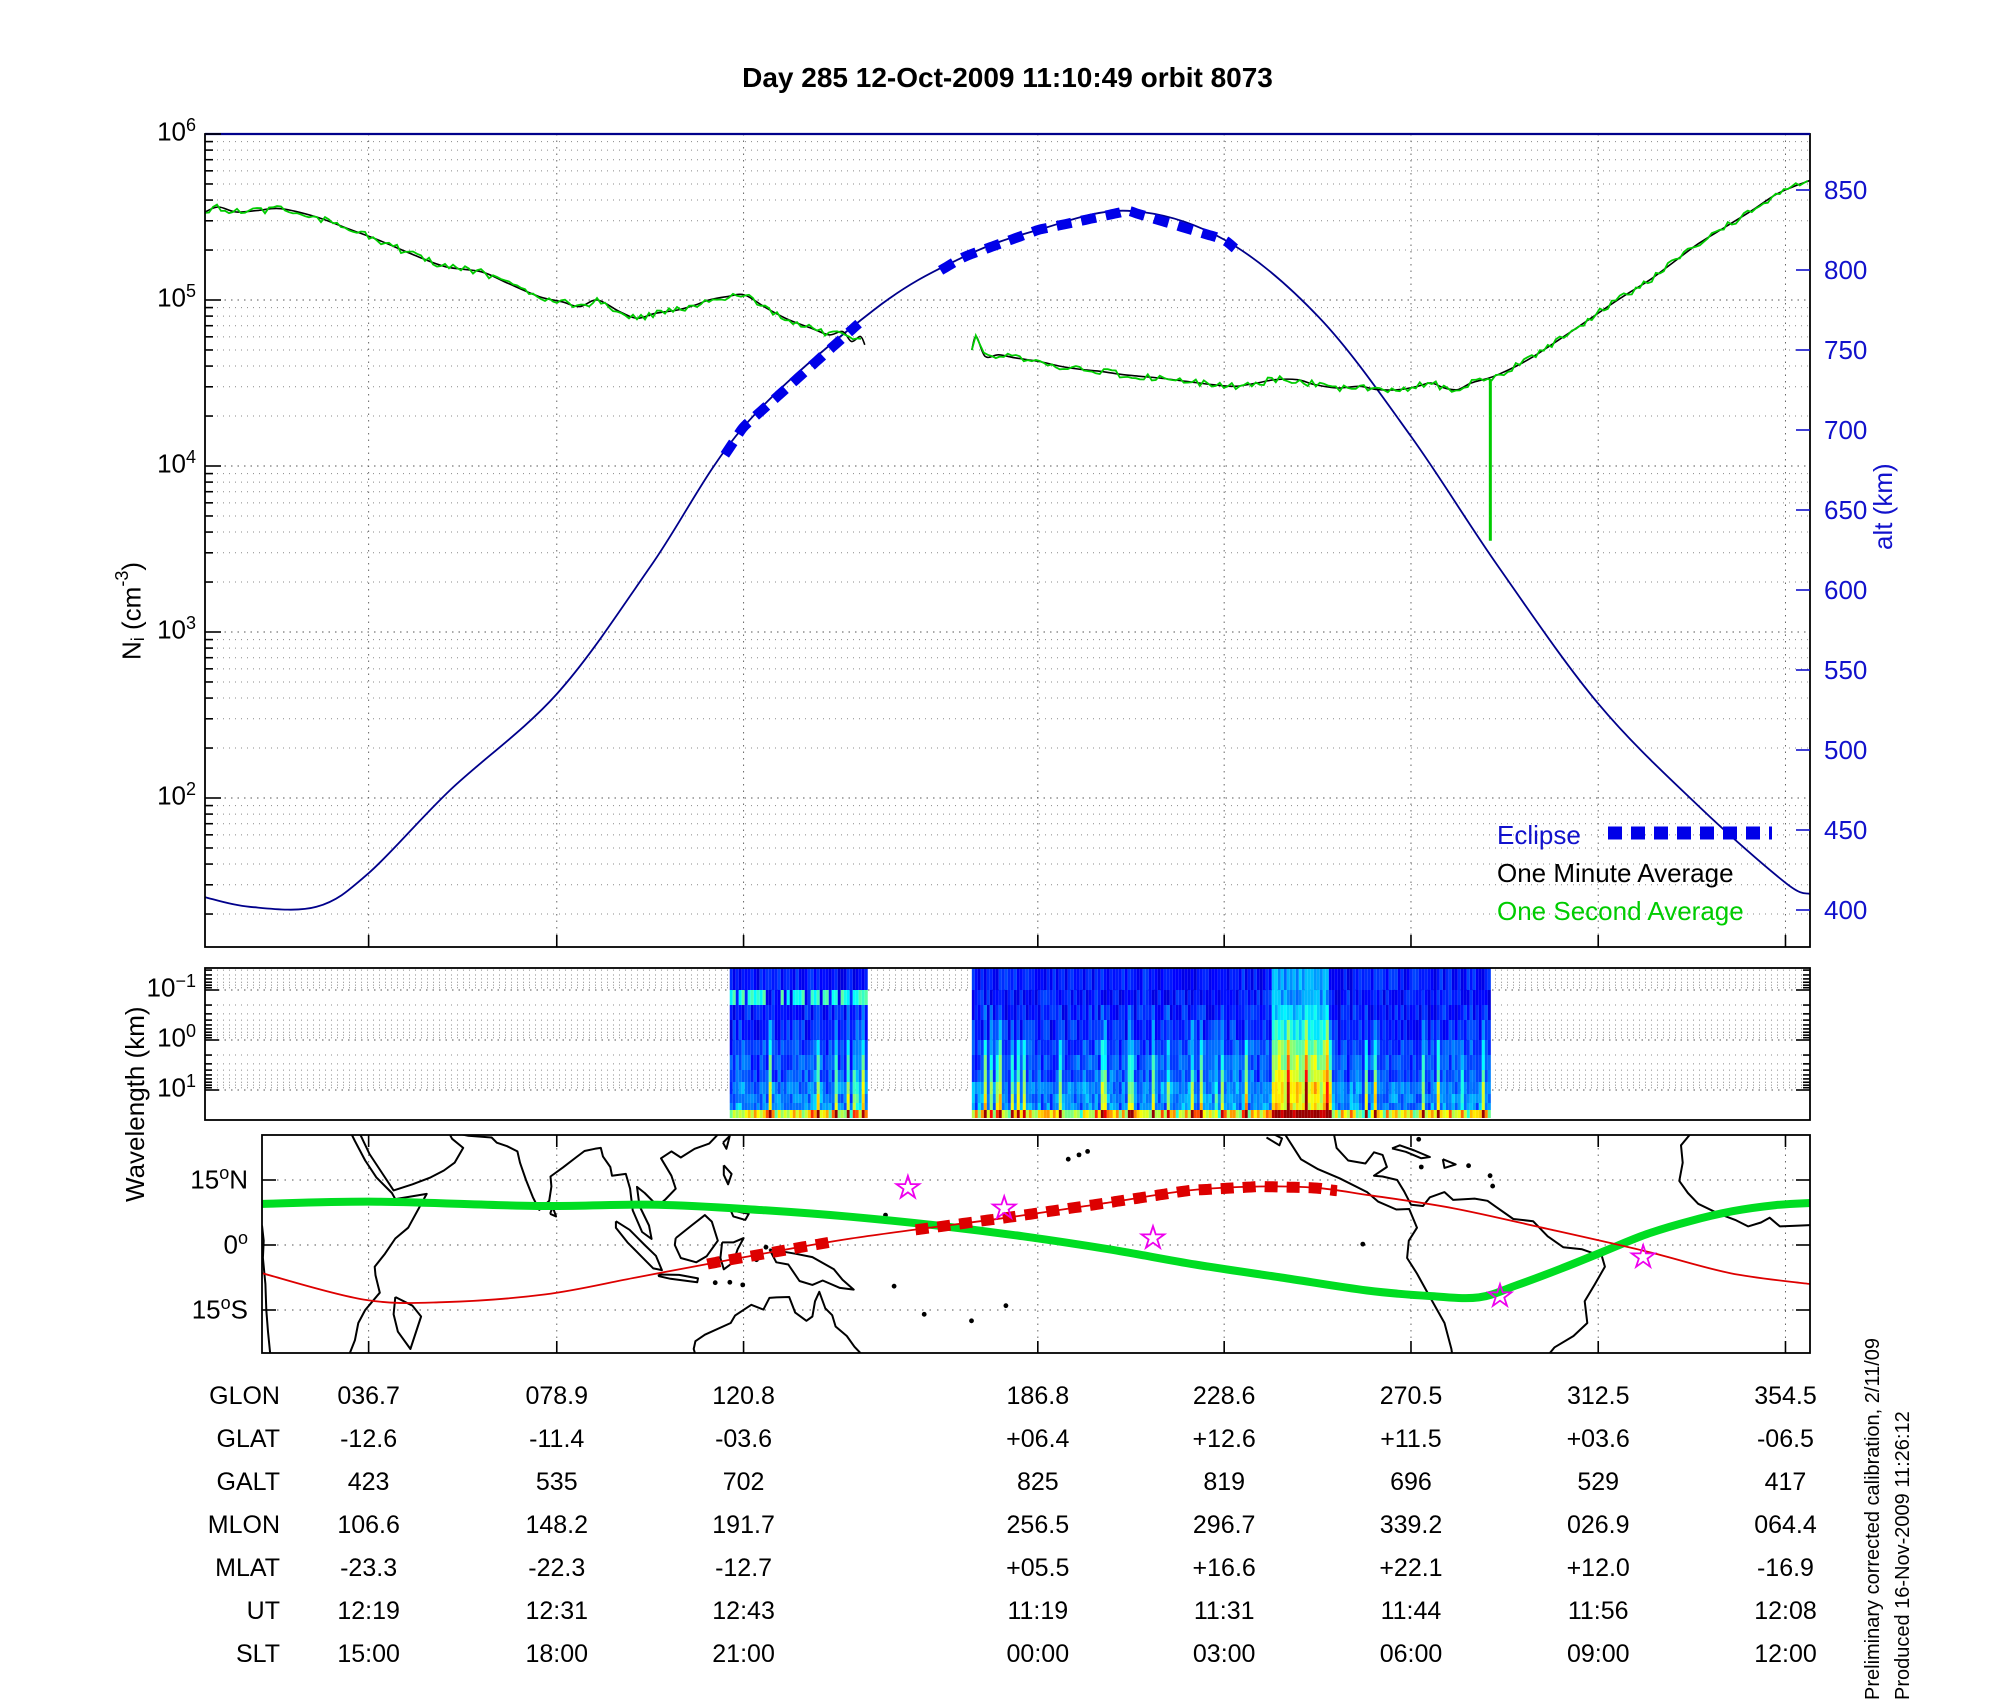 The image size is (2000, 1700). What do you see at coordinates (1224, 1439) in the screenshot?
I see `table-cell-GLAT-4: +12.6` at bounding box center [1224, 1439].